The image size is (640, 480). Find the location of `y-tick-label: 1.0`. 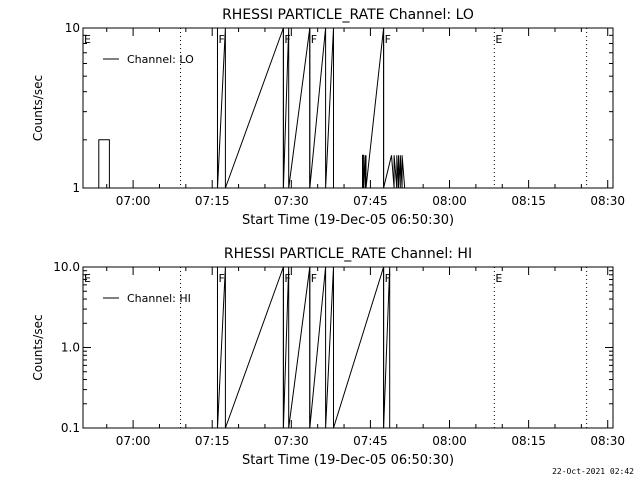

y-tick-label: 1.0 is located at coordinates (70, 348).